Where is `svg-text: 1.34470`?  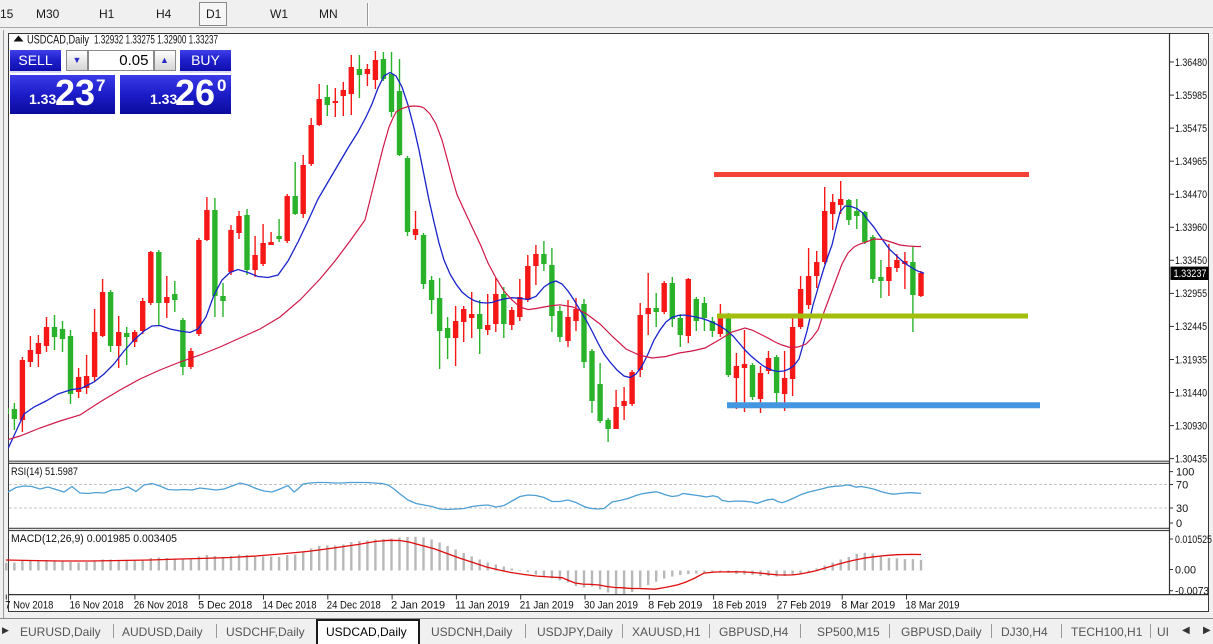 svg-text: 1.34470 is located at coordinates (1191, 195).